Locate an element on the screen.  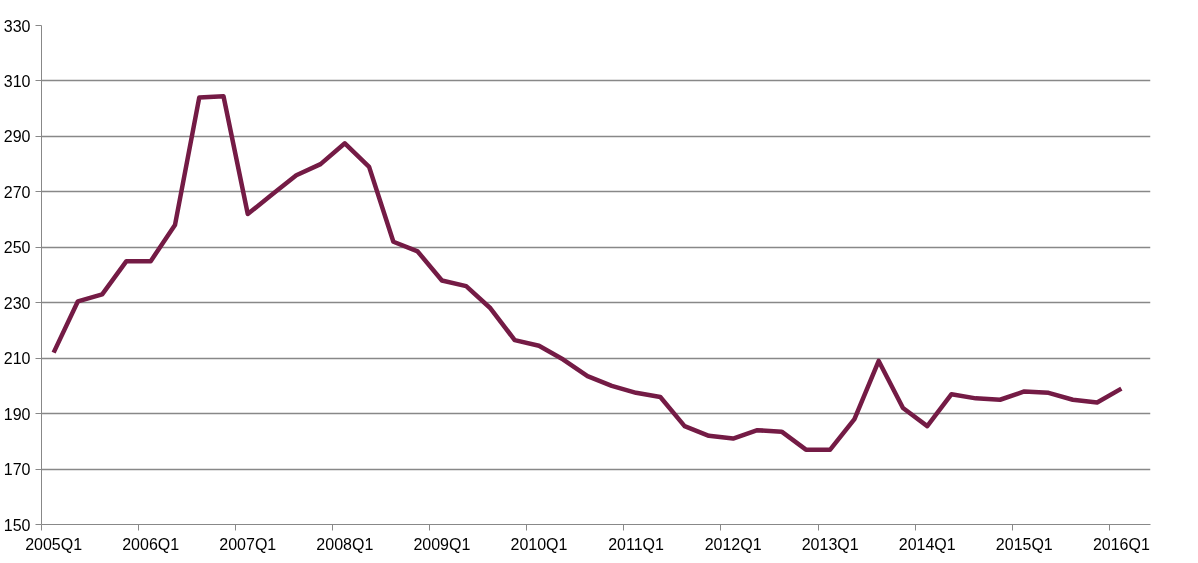
x-tick-label: 2005Q1 is located at coordinates (54, 544).